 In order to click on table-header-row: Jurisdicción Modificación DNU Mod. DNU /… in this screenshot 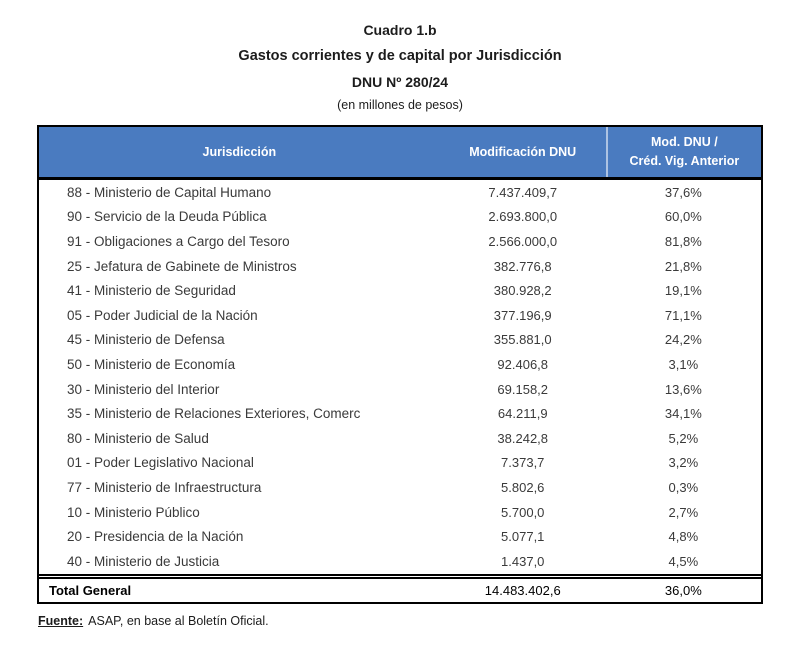, I will do `click(400, 153)`.